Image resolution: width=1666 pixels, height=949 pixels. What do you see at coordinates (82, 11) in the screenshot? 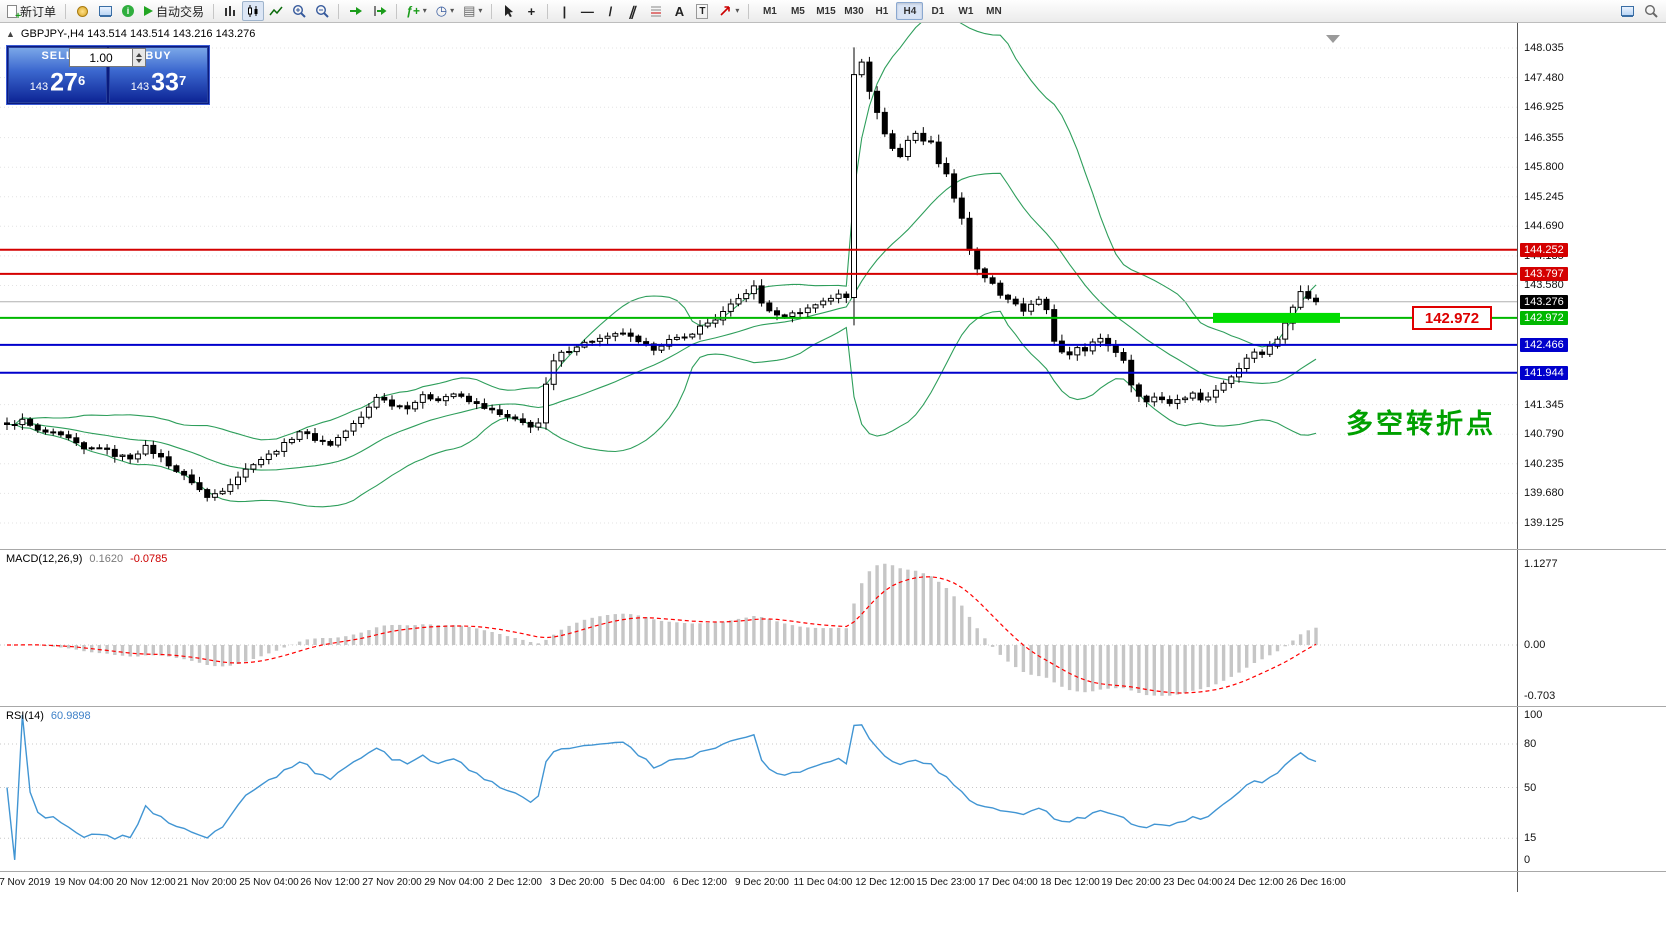
I see `coin-button` at bounding box center [82, 11].